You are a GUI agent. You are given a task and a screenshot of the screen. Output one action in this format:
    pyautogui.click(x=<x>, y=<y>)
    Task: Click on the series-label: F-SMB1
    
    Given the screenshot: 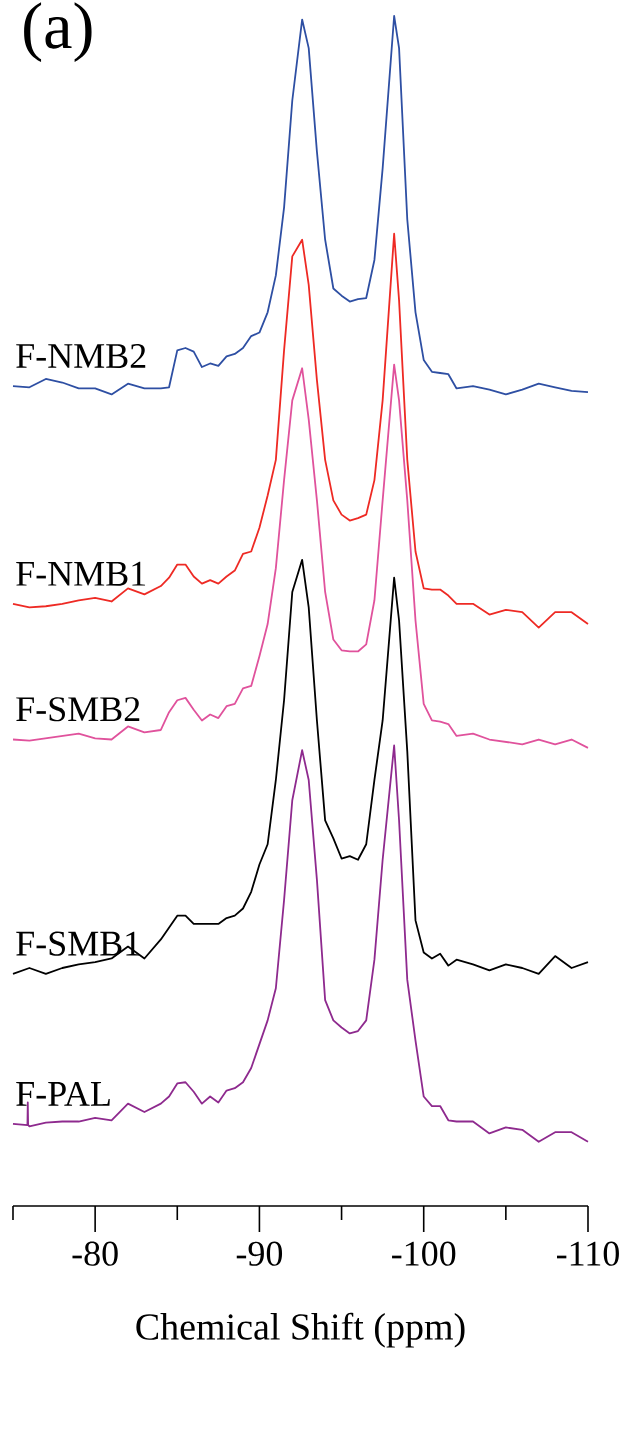 What is the action you would take?
    pyautogui.click(x=78, y=943)
    